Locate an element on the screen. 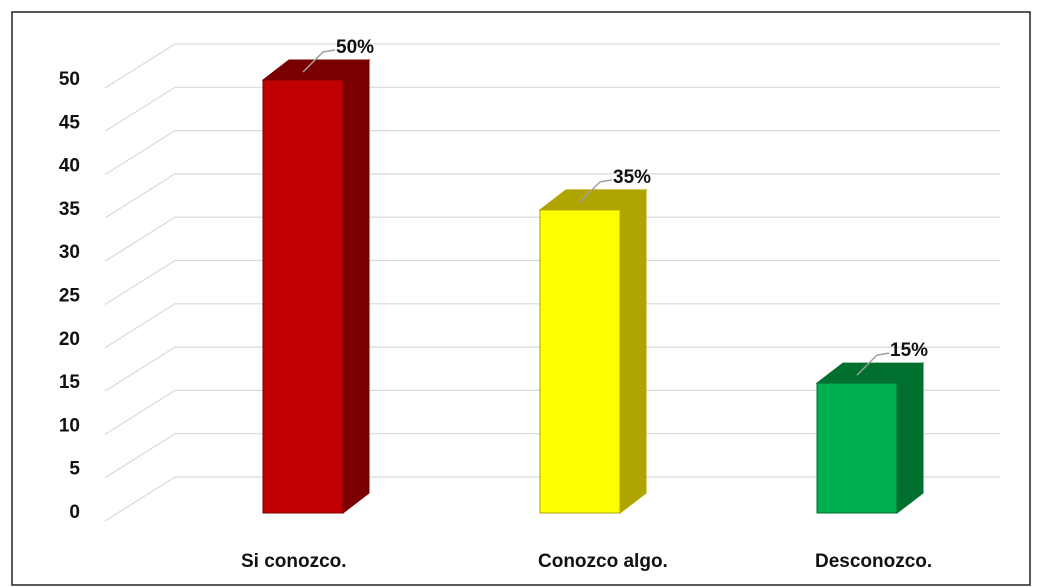  y-tick-label: 30 is located at coordinates (69, 252).